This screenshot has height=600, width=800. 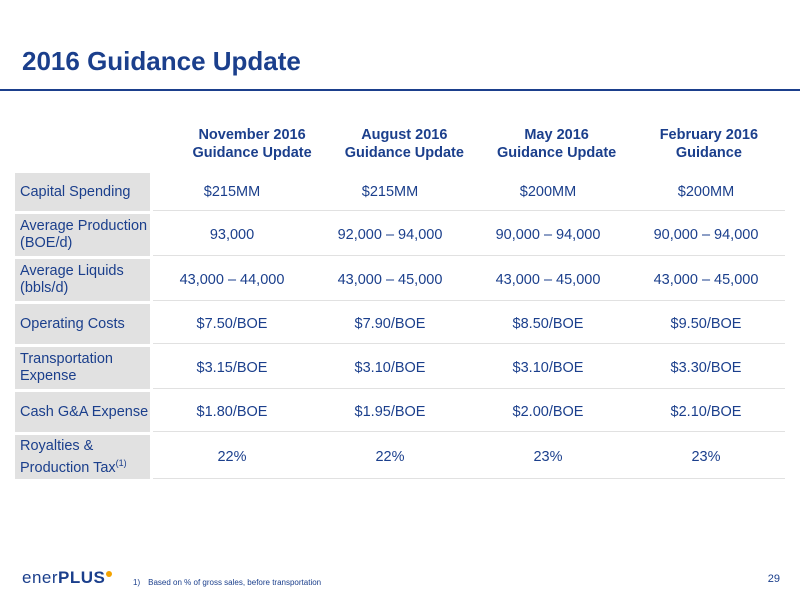 I want to click on company-logo: enerPLUS, so click(x=67, y=578).